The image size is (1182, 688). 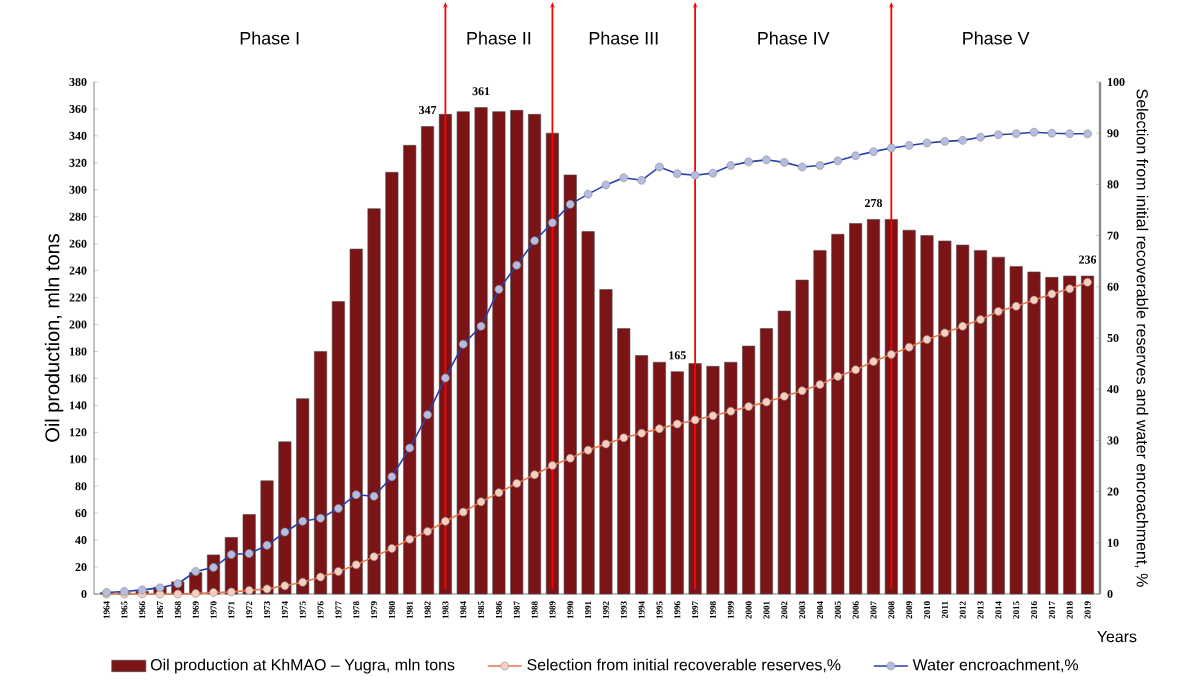 What do you see at coordinates (499, 38) in the screenshot?
I see `text: Phase II` at bounding box center [499, 38].